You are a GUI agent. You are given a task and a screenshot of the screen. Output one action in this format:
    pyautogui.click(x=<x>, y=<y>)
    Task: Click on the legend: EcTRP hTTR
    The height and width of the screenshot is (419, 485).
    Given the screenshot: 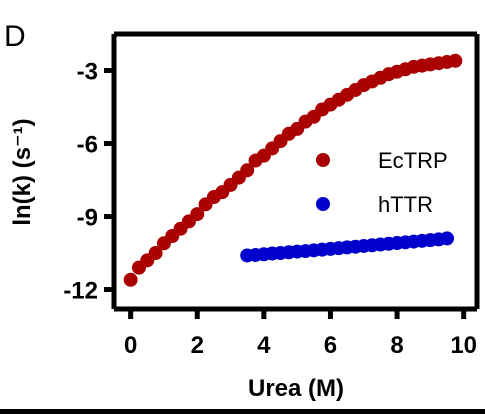 What is the action you would take?
    pyautogui.click(x=382, y=182)
    